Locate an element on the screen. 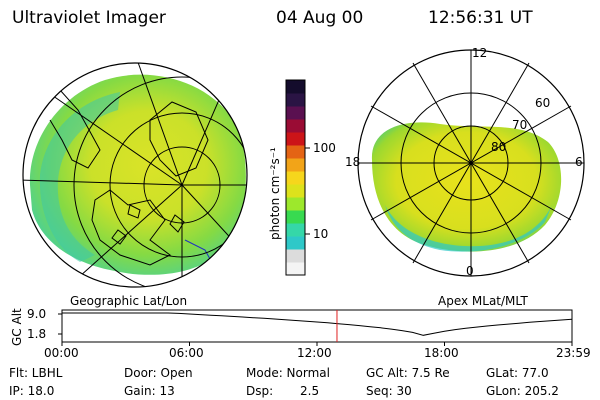 This screenshot has width=600, height=400. instrument-title: Ultraviolet Imager is located at coordinates (89, 18).